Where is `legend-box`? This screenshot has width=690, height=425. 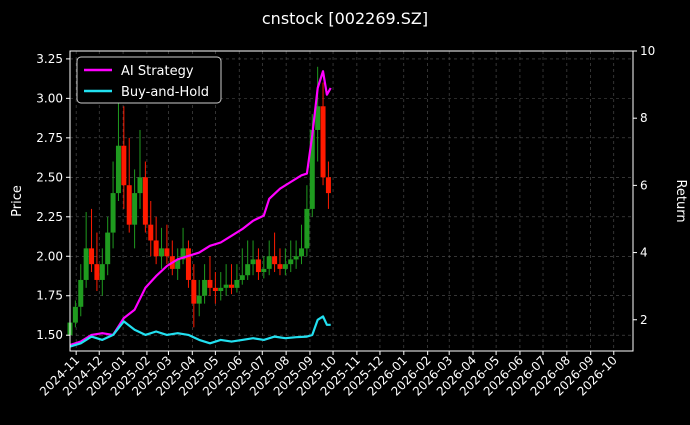 legend-box is located at coordinates (149, 80).